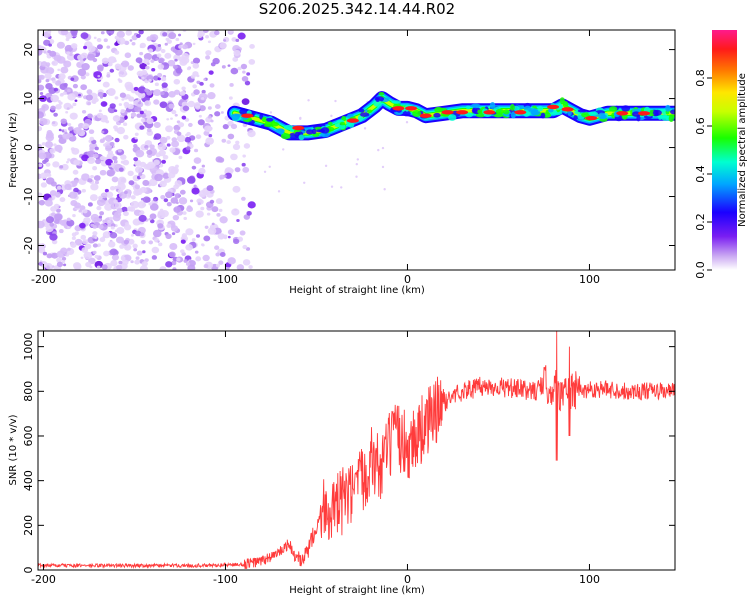 The height and width of the screenshot is (600, 750). Describe the element at coordinates (28, 50) in the screenshot. I see `y-tick-label: 20` at that location.